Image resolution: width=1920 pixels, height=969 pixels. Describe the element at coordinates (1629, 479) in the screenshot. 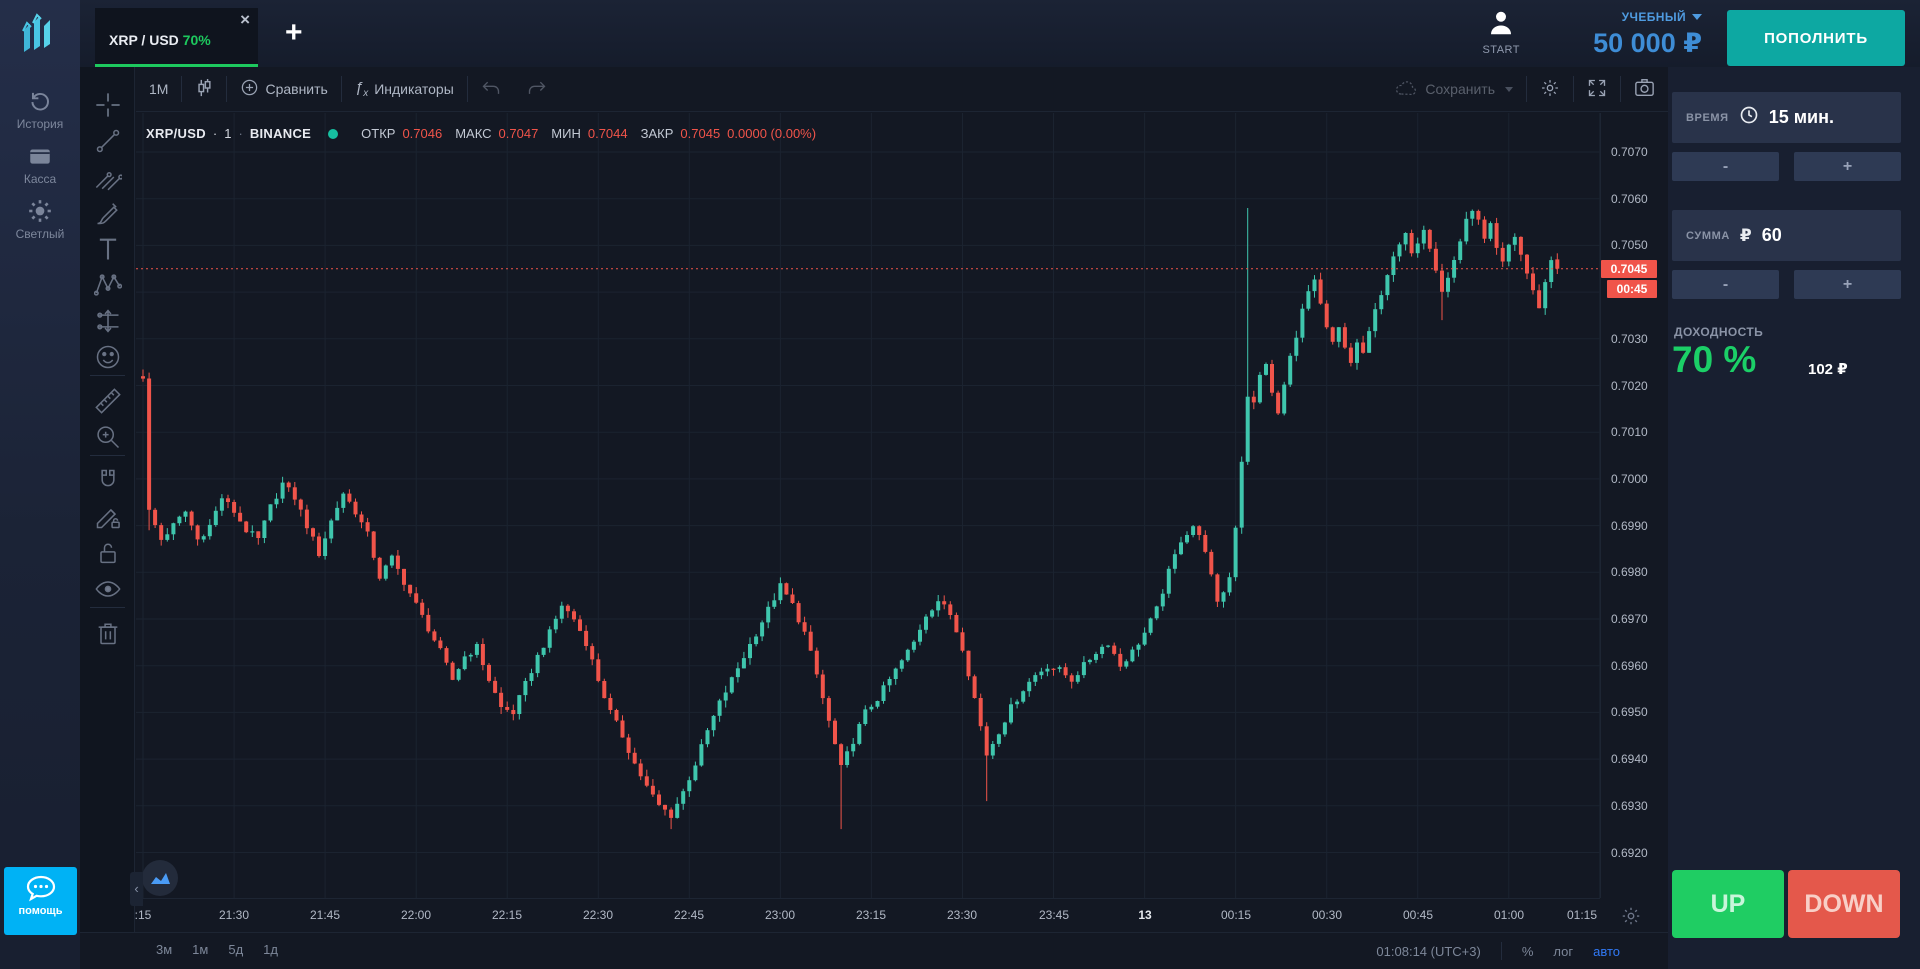

I see `price-tick: 0.7000` at that location.